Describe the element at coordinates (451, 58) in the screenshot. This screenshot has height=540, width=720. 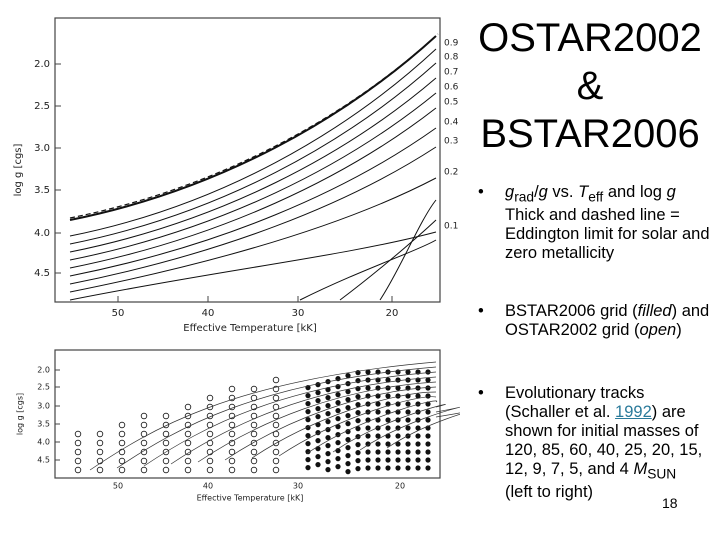
I see `curve-label: 0.8` at that location.